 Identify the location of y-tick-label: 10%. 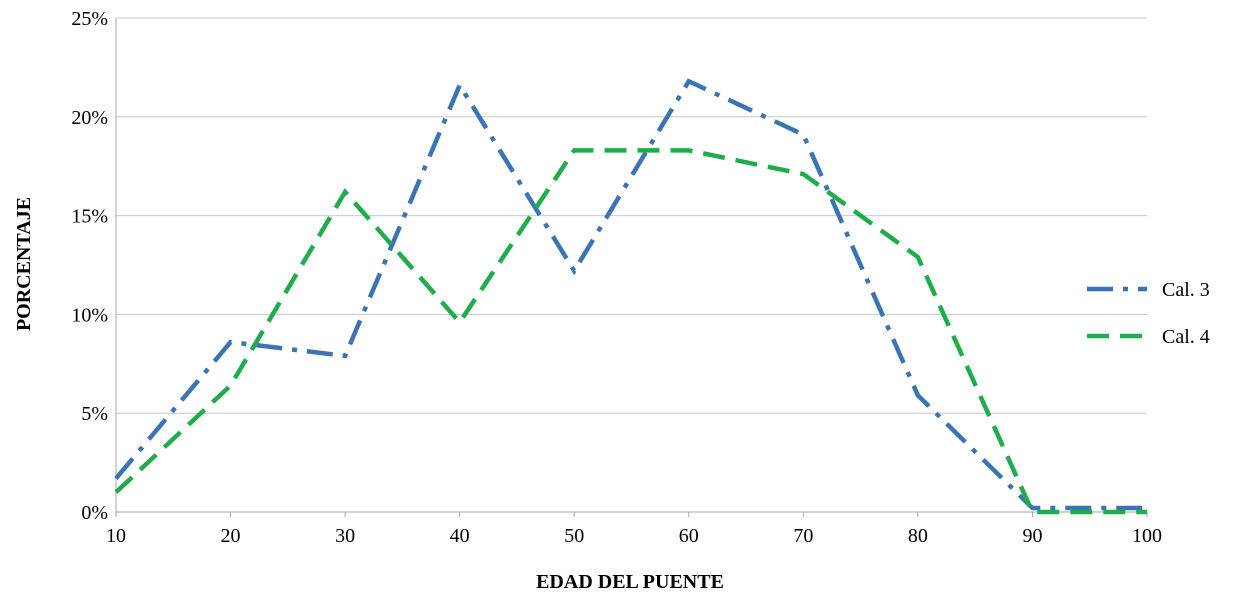
(89, 315).